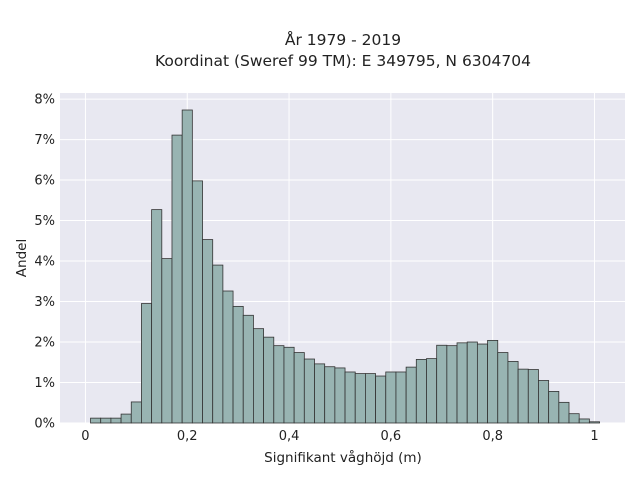 This screenshot has width=640, height=480. I want to click on x-tick-label: 0,4, so click(289, 436).